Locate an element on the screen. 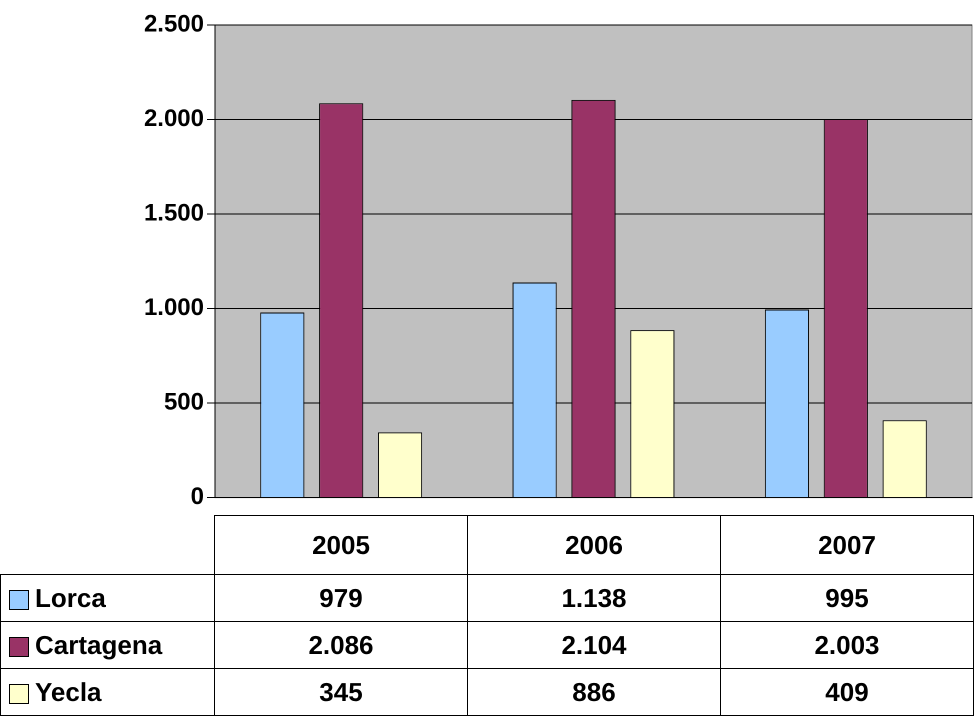  x-tick-label: 2005 is located at coordinates (341, 545).